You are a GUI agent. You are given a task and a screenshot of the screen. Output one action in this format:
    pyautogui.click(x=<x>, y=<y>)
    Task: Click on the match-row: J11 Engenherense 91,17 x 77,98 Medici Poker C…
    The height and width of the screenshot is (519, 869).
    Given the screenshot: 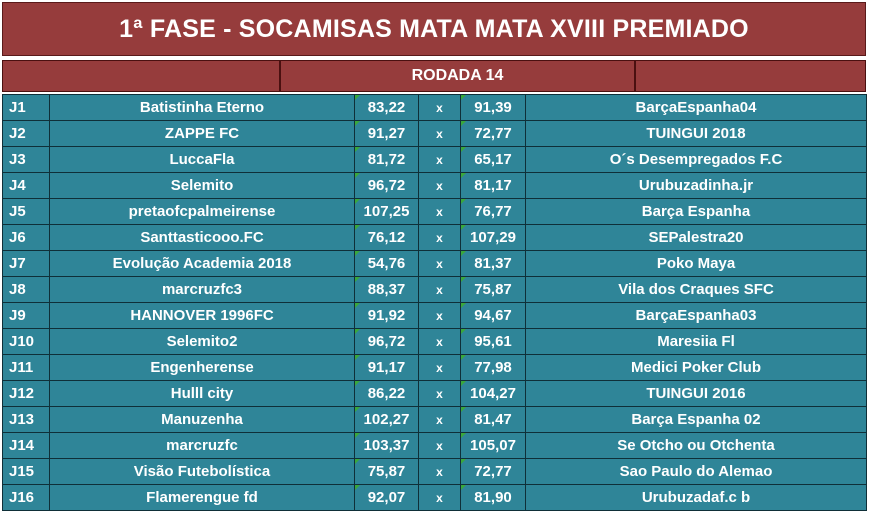 What is the action you would take?
    pyautogui.click(x=434, y=367)
    